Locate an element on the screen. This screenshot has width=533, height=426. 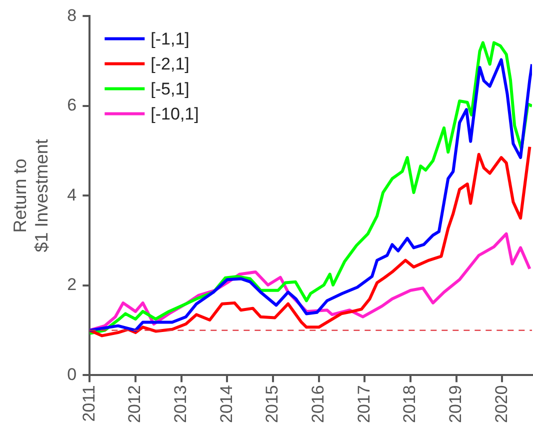
x-tick-label: 2015 is located at coordinates (272, 404).